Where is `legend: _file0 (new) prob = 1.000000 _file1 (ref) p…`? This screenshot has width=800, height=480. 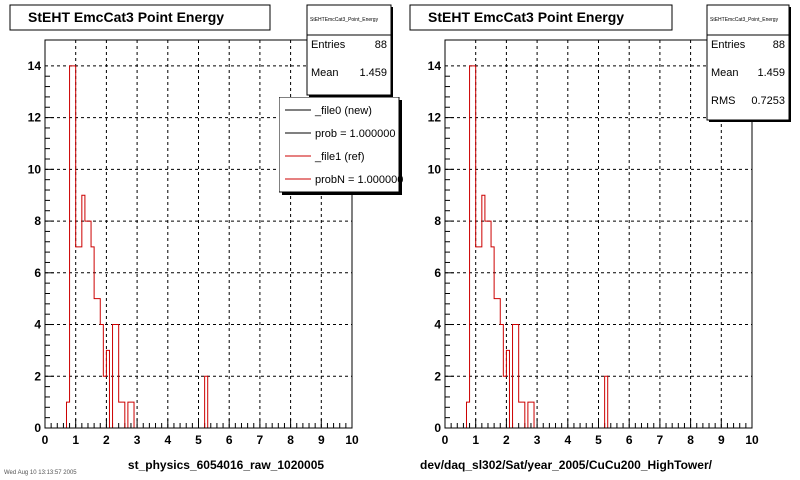
legend: _file0 (new) prob = 1.000000 _file1 (ref) p… is located at coordinates (341, 146).